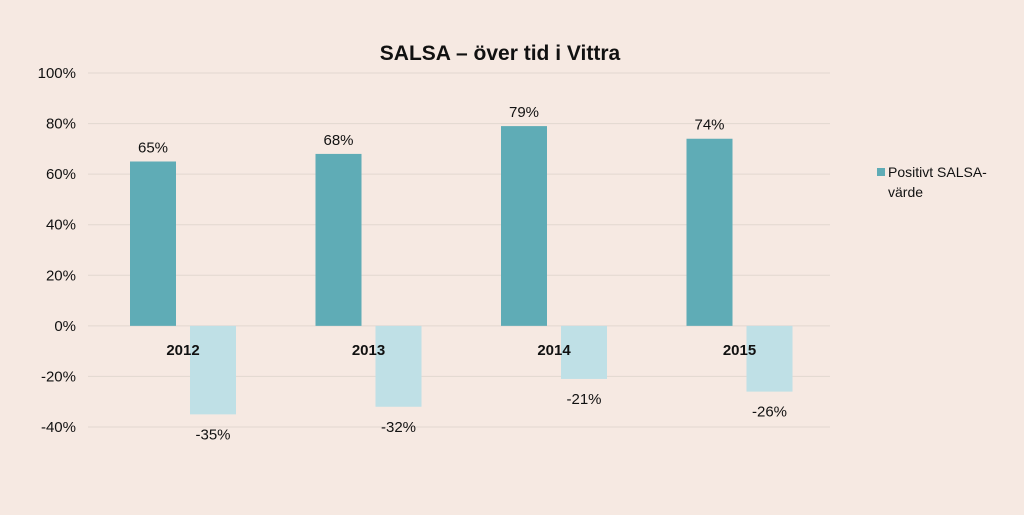 The image size is (1024, 515). I want to click on data-label: -21%, so click(583, 399).